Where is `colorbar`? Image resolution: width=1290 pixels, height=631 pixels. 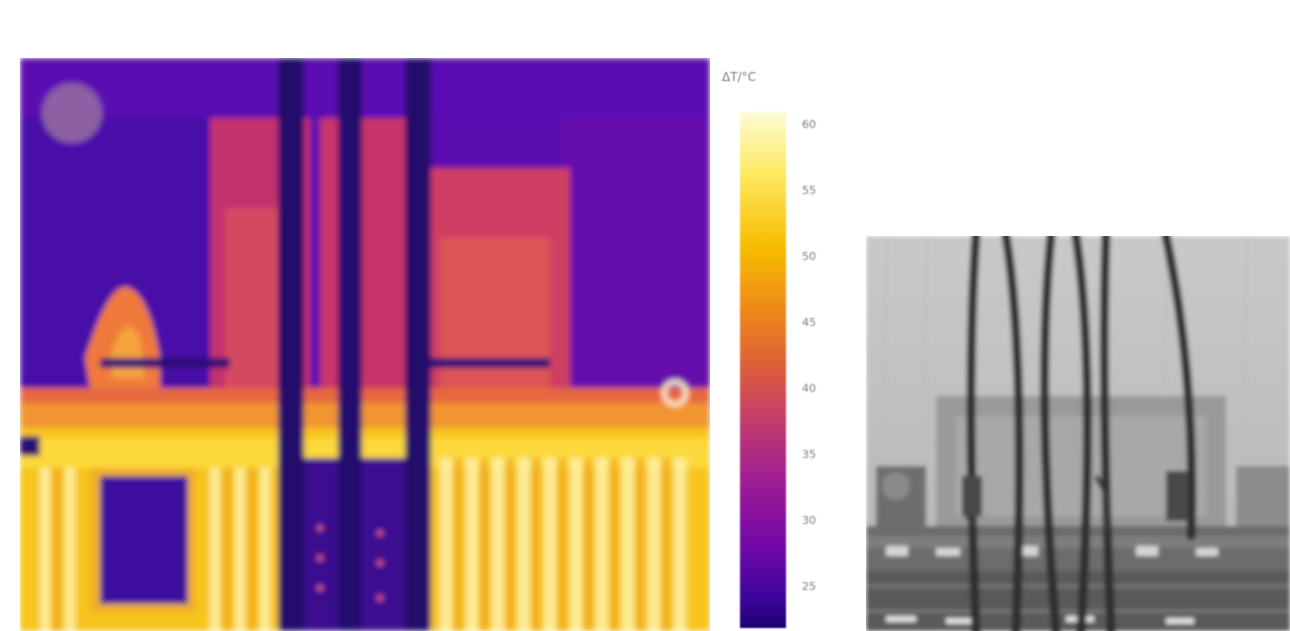
colorbar is located at coordinates (763, 370).